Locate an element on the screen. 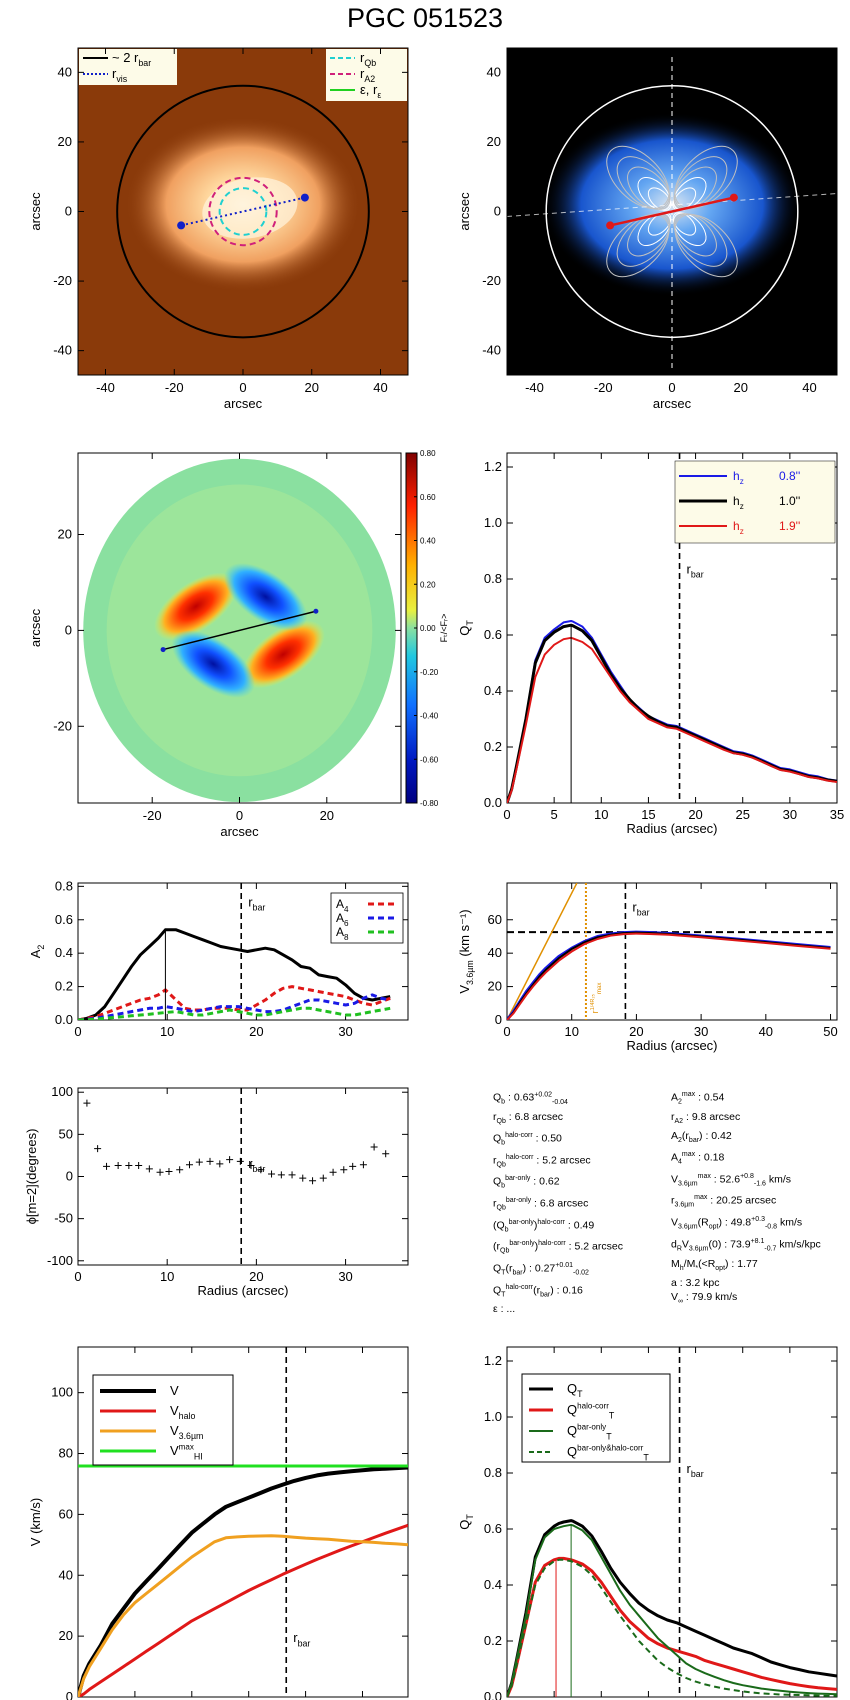  stats-left-row-5: rQbbar-only : 6.8 arcsec is located at coordinates (541, 1204).